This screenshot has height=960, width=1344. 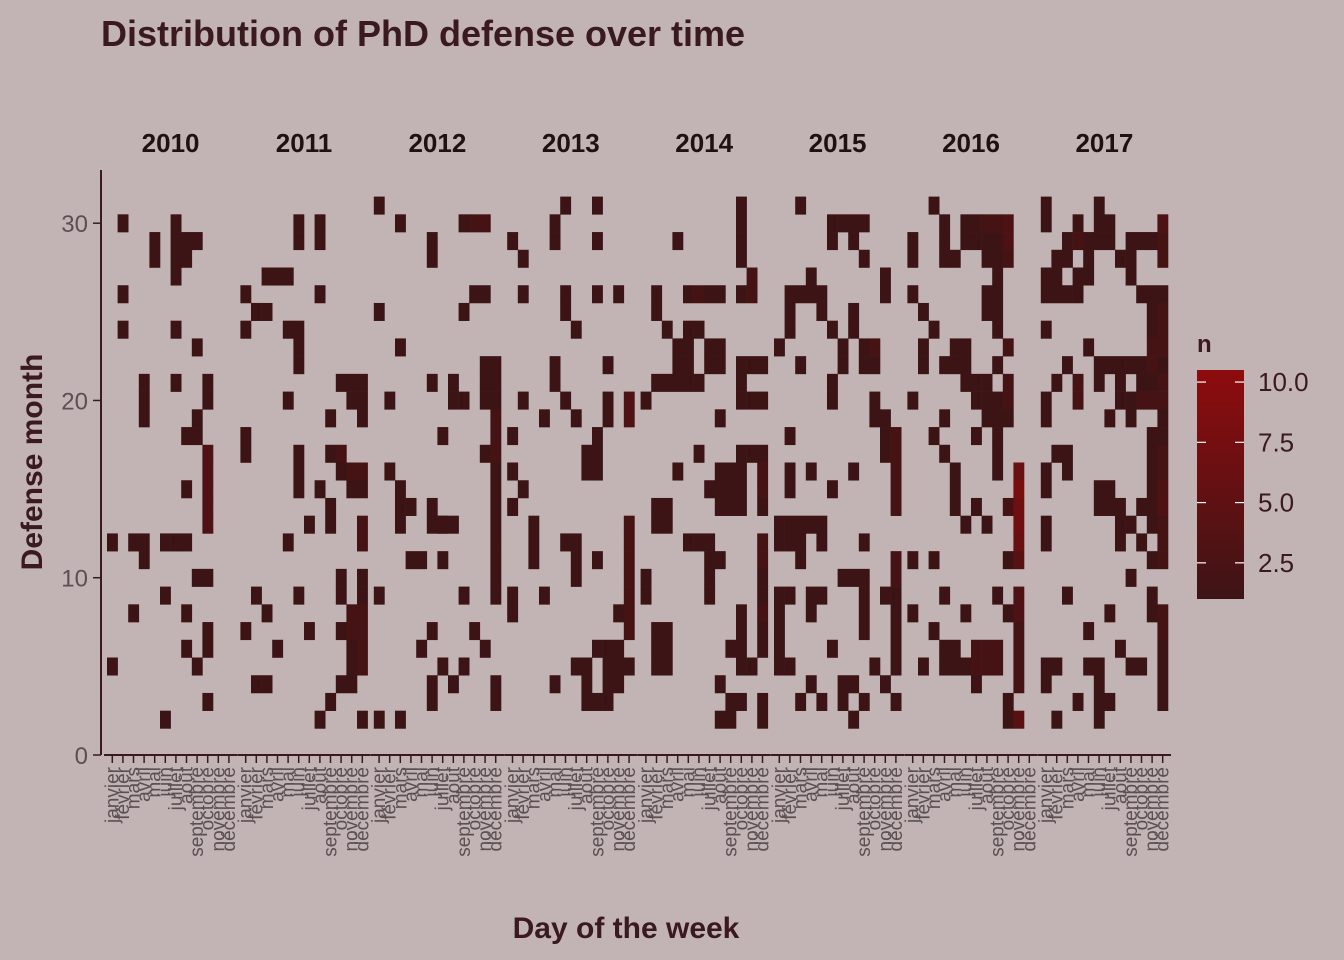 What do you see at coordinates (629, 809) in the screenshot?
I see `x-tick-label: décembre` at bounding box center [629, 809].